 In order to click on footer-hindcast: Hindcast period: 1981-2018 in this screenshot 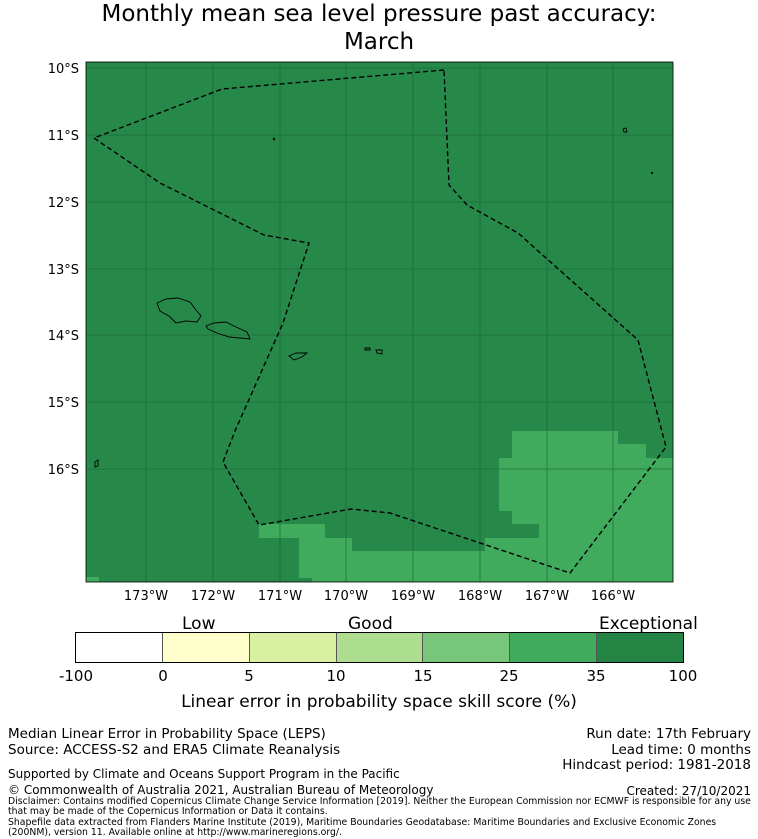, I will do `click(656, 765)`.